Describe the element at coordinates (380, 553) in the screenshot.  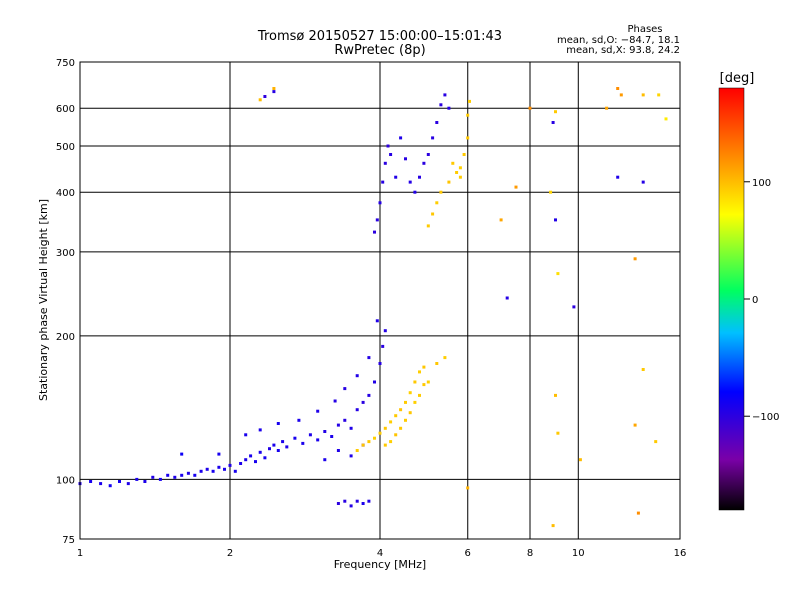
I see `x-tick-label: 4` at that location.